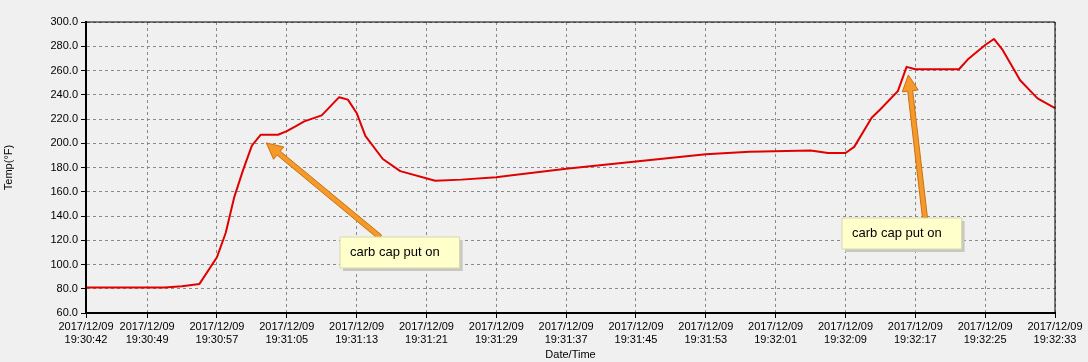 The width and height of the screenshot is (1088, 362). Describe the element at coordinates (67, 312) in the screenshot. I see `y-tick-label: 60.0` at that location.